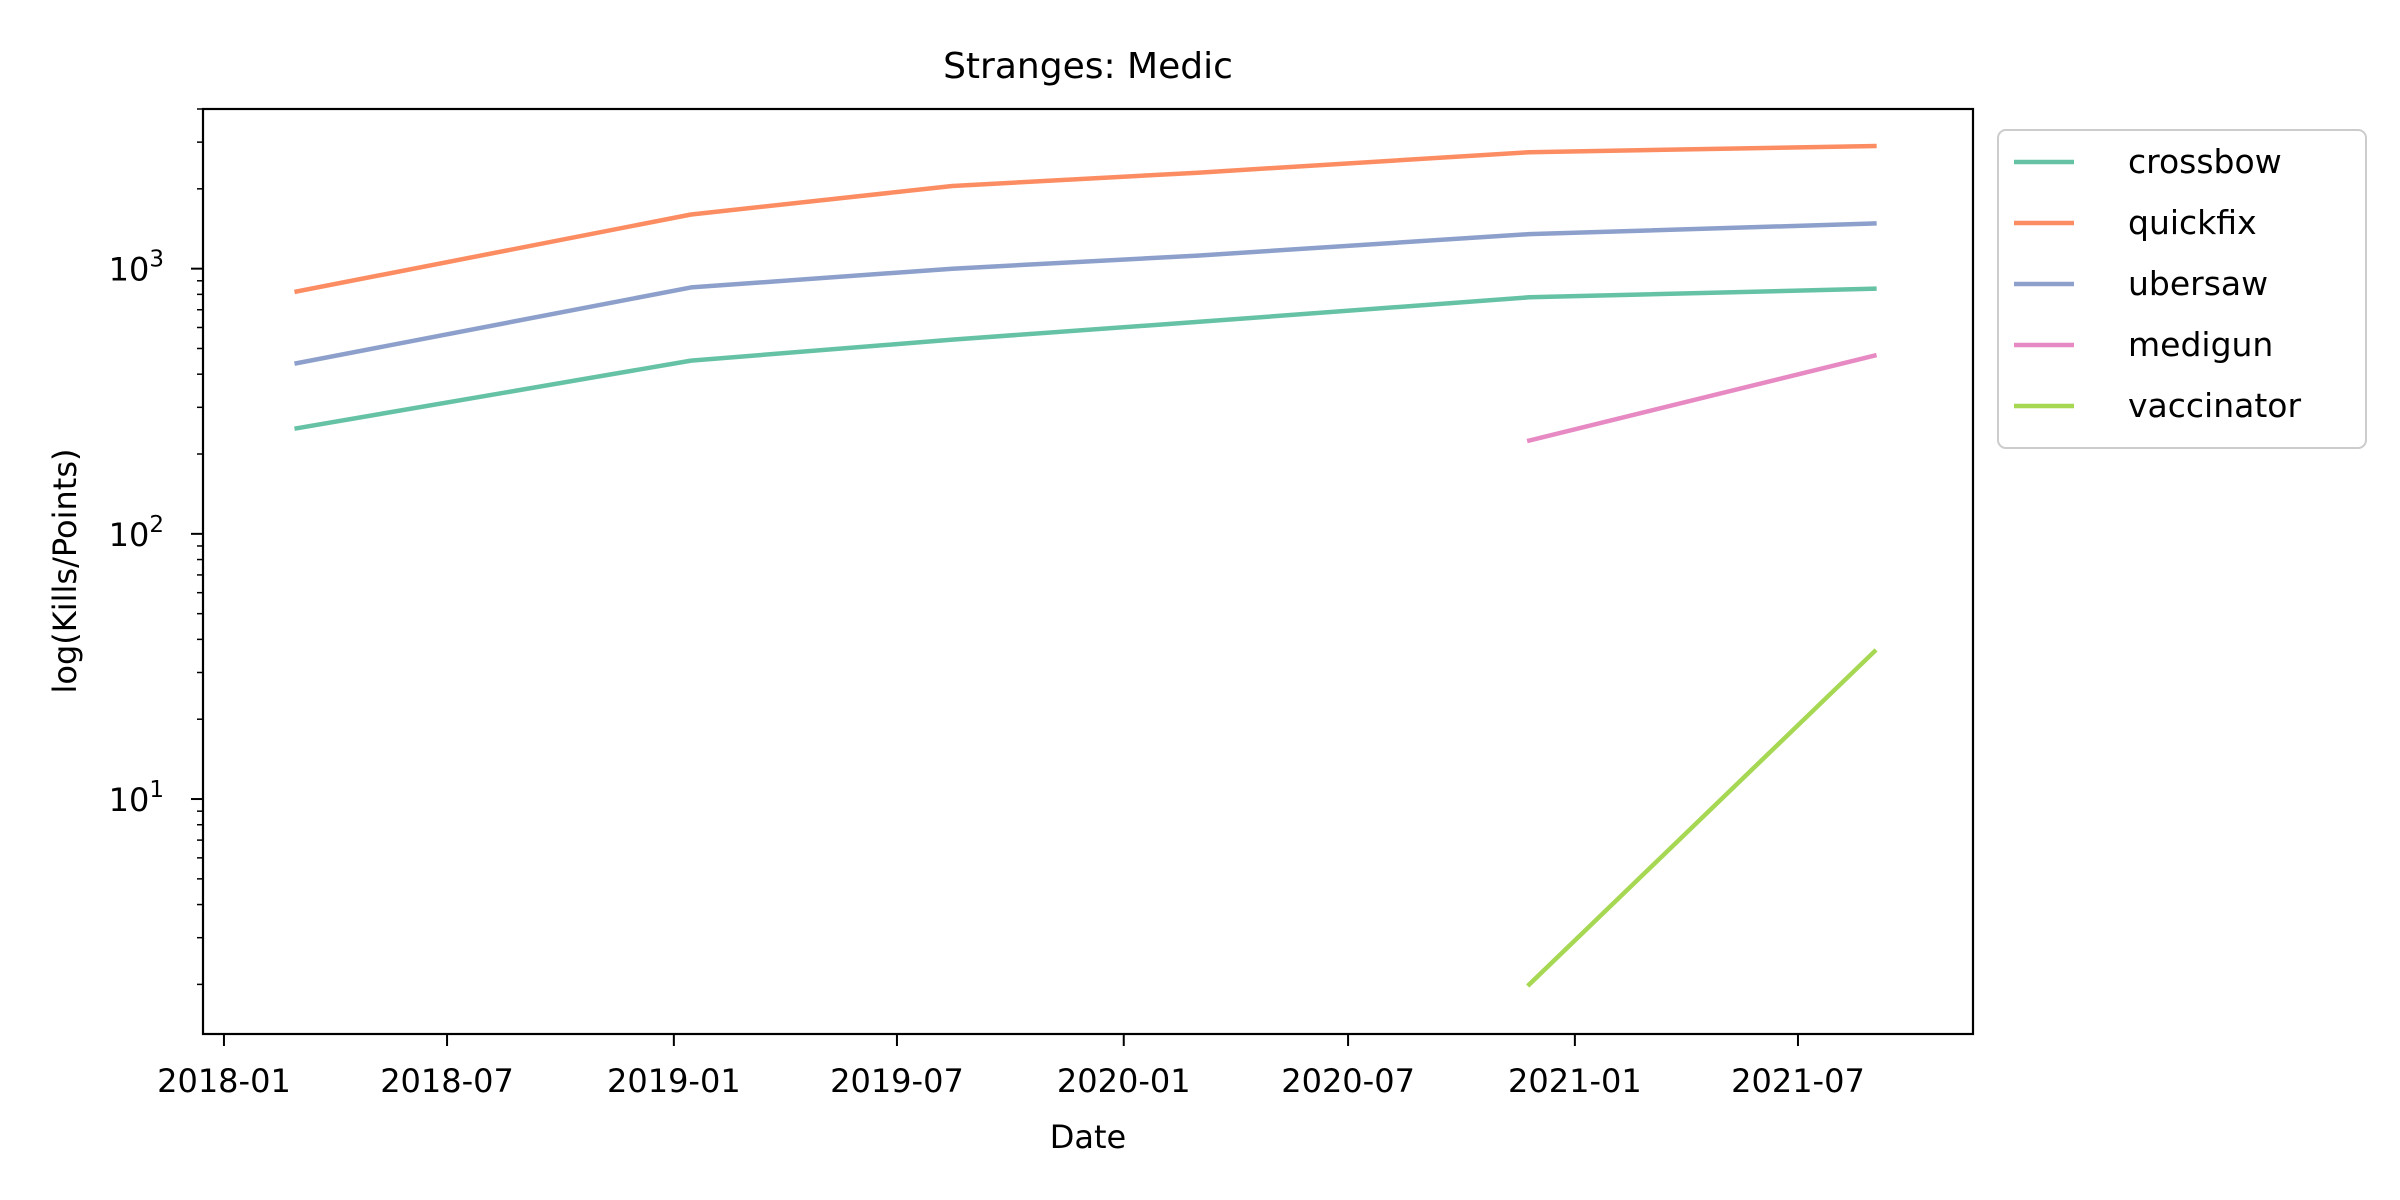  I want to click on x-tick-label: 2021-01, so click(1575, 1081).